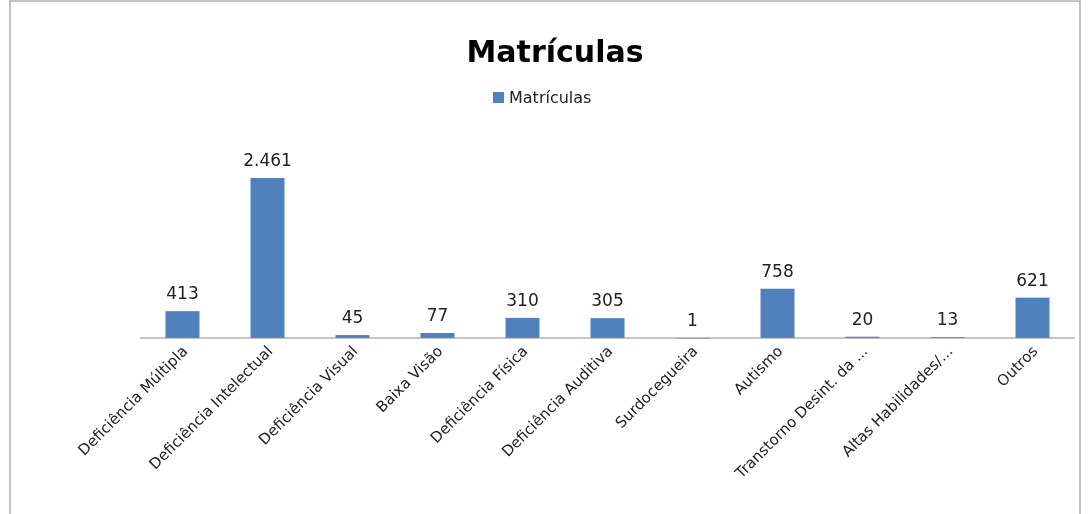  I want to click on data-label: 758, so click(777, 270).